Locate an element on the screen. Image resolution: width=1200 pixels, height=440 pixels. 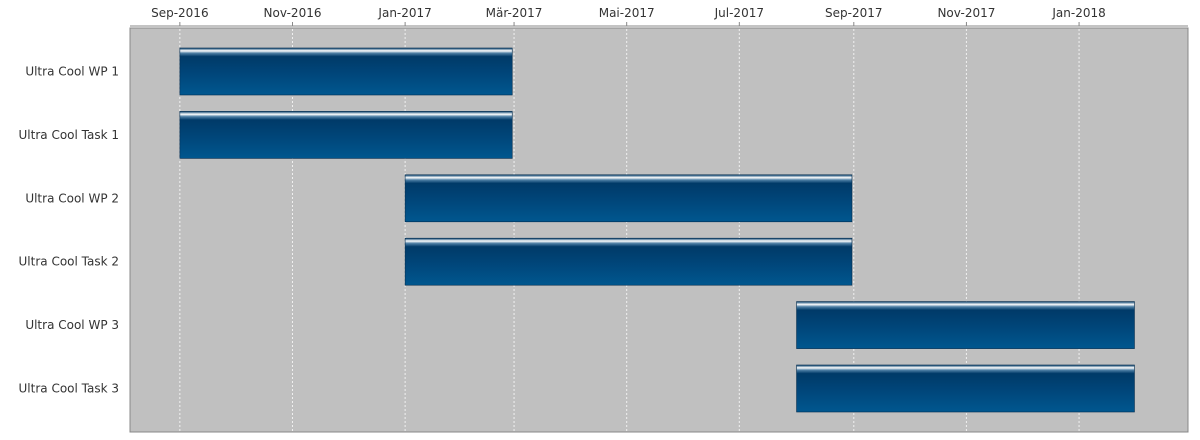
x-tick-label: Mär-2017 is located at coordinates (514, 13).